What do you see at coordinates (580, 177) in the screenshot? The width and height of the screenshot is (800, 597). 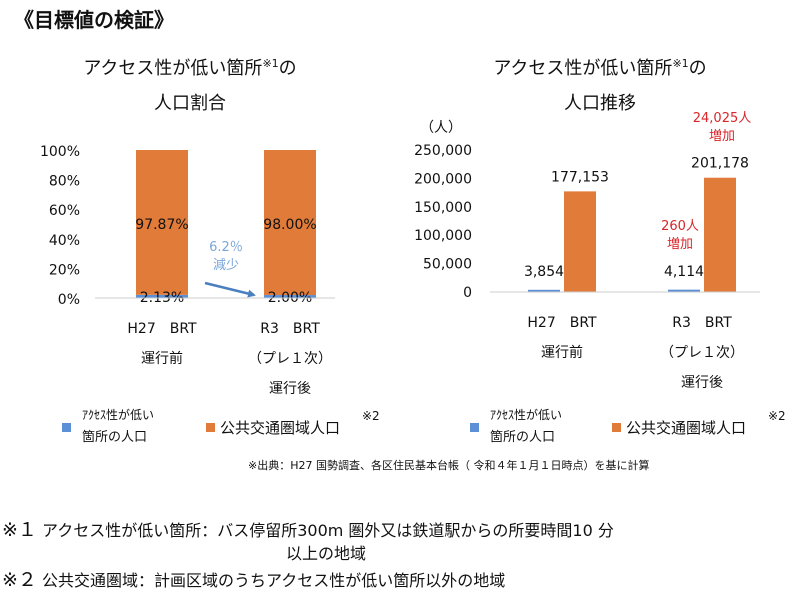 I see `right-data-label: 177,153` at bounding box center [580, 177].